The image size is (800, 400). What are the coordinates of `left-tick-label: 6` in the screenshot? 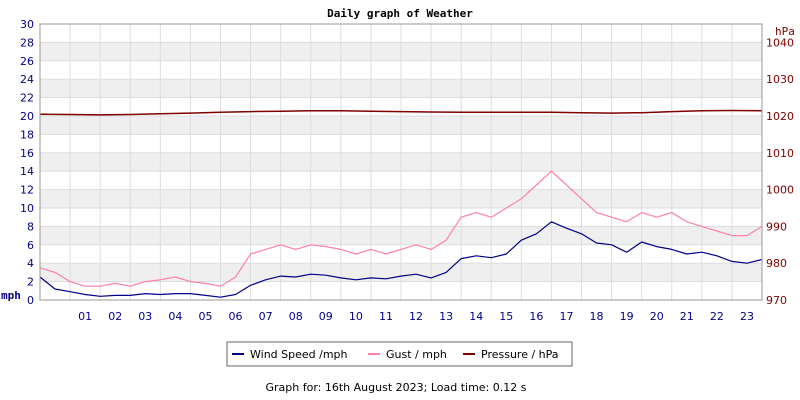 It's located at (30, 245).